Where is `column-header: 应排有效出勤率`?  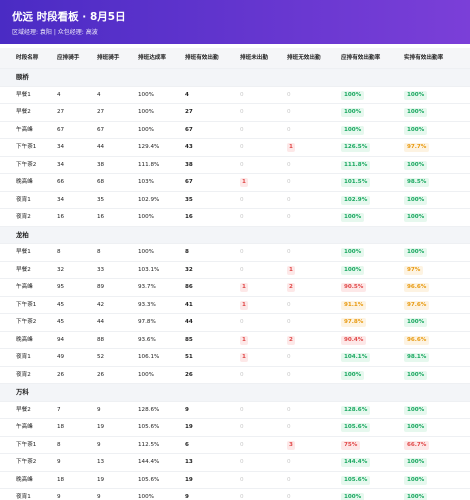 column-header: 应排有效出勤率 is located at coordinates (361, 58).